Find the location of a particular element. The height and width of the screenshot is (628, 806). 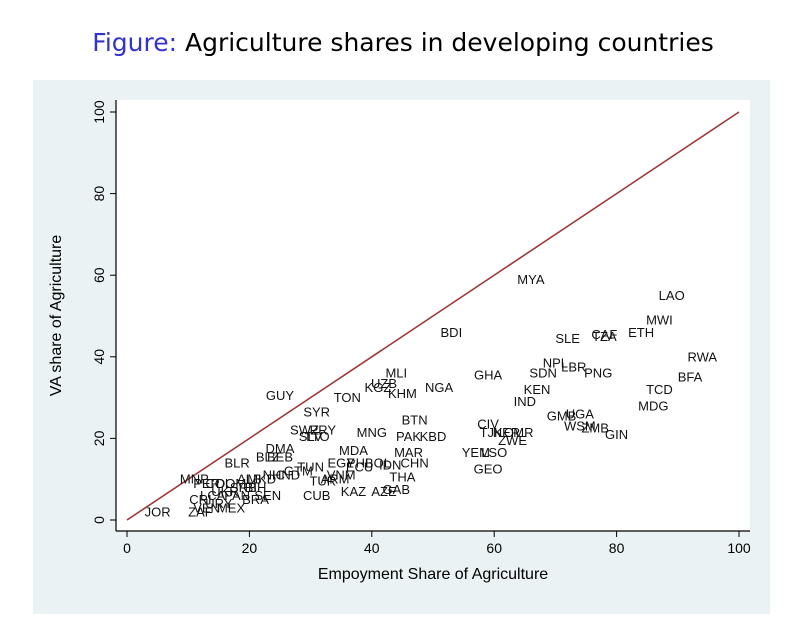

y-tick-label: 40 is located at coordinates (99, 357).